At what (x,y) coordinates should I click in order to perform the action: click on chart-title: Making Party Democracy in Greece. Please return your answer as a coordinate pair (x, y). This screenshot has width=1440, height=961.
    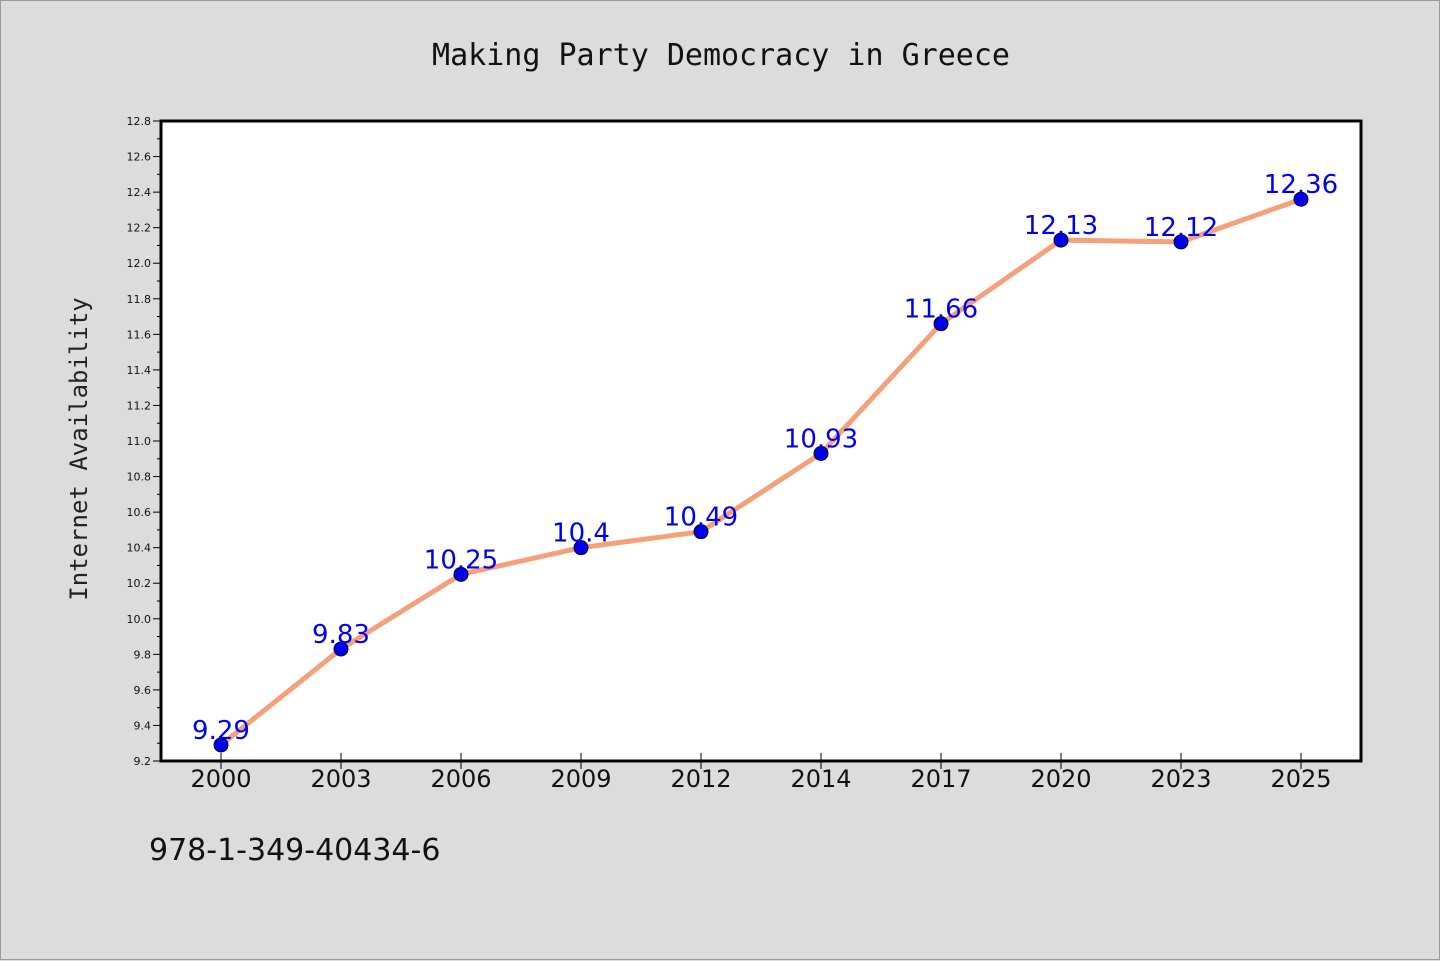
    Looking at the image, I should click on (721, 55).